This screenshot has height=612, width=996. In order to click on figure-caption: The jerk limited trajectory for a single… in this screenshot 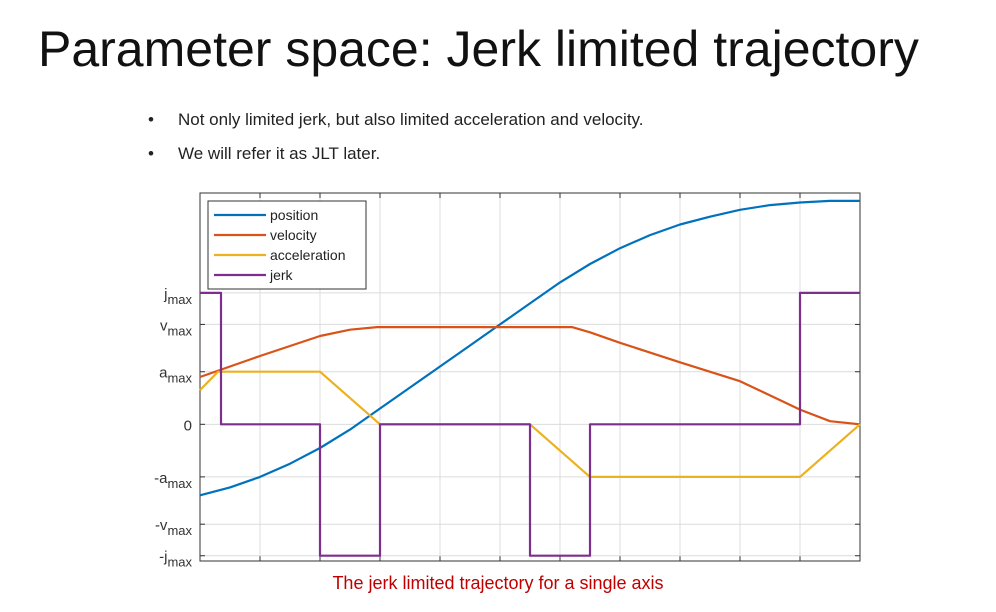, I will do `click(498, 583)`.